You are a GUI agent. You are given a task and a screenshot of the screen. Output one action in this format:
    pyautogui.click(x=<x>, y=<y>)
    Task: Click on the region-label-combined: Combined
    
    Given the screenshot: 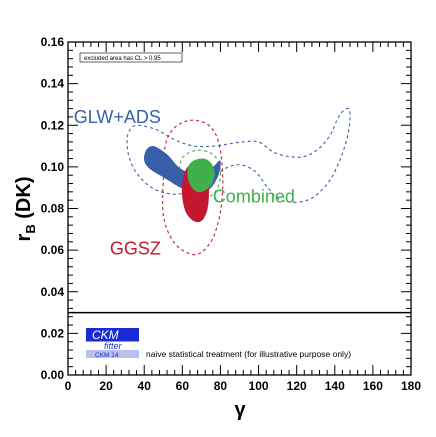 What is the action you would take?
    pyautogui.click(x=254, y=196)
    